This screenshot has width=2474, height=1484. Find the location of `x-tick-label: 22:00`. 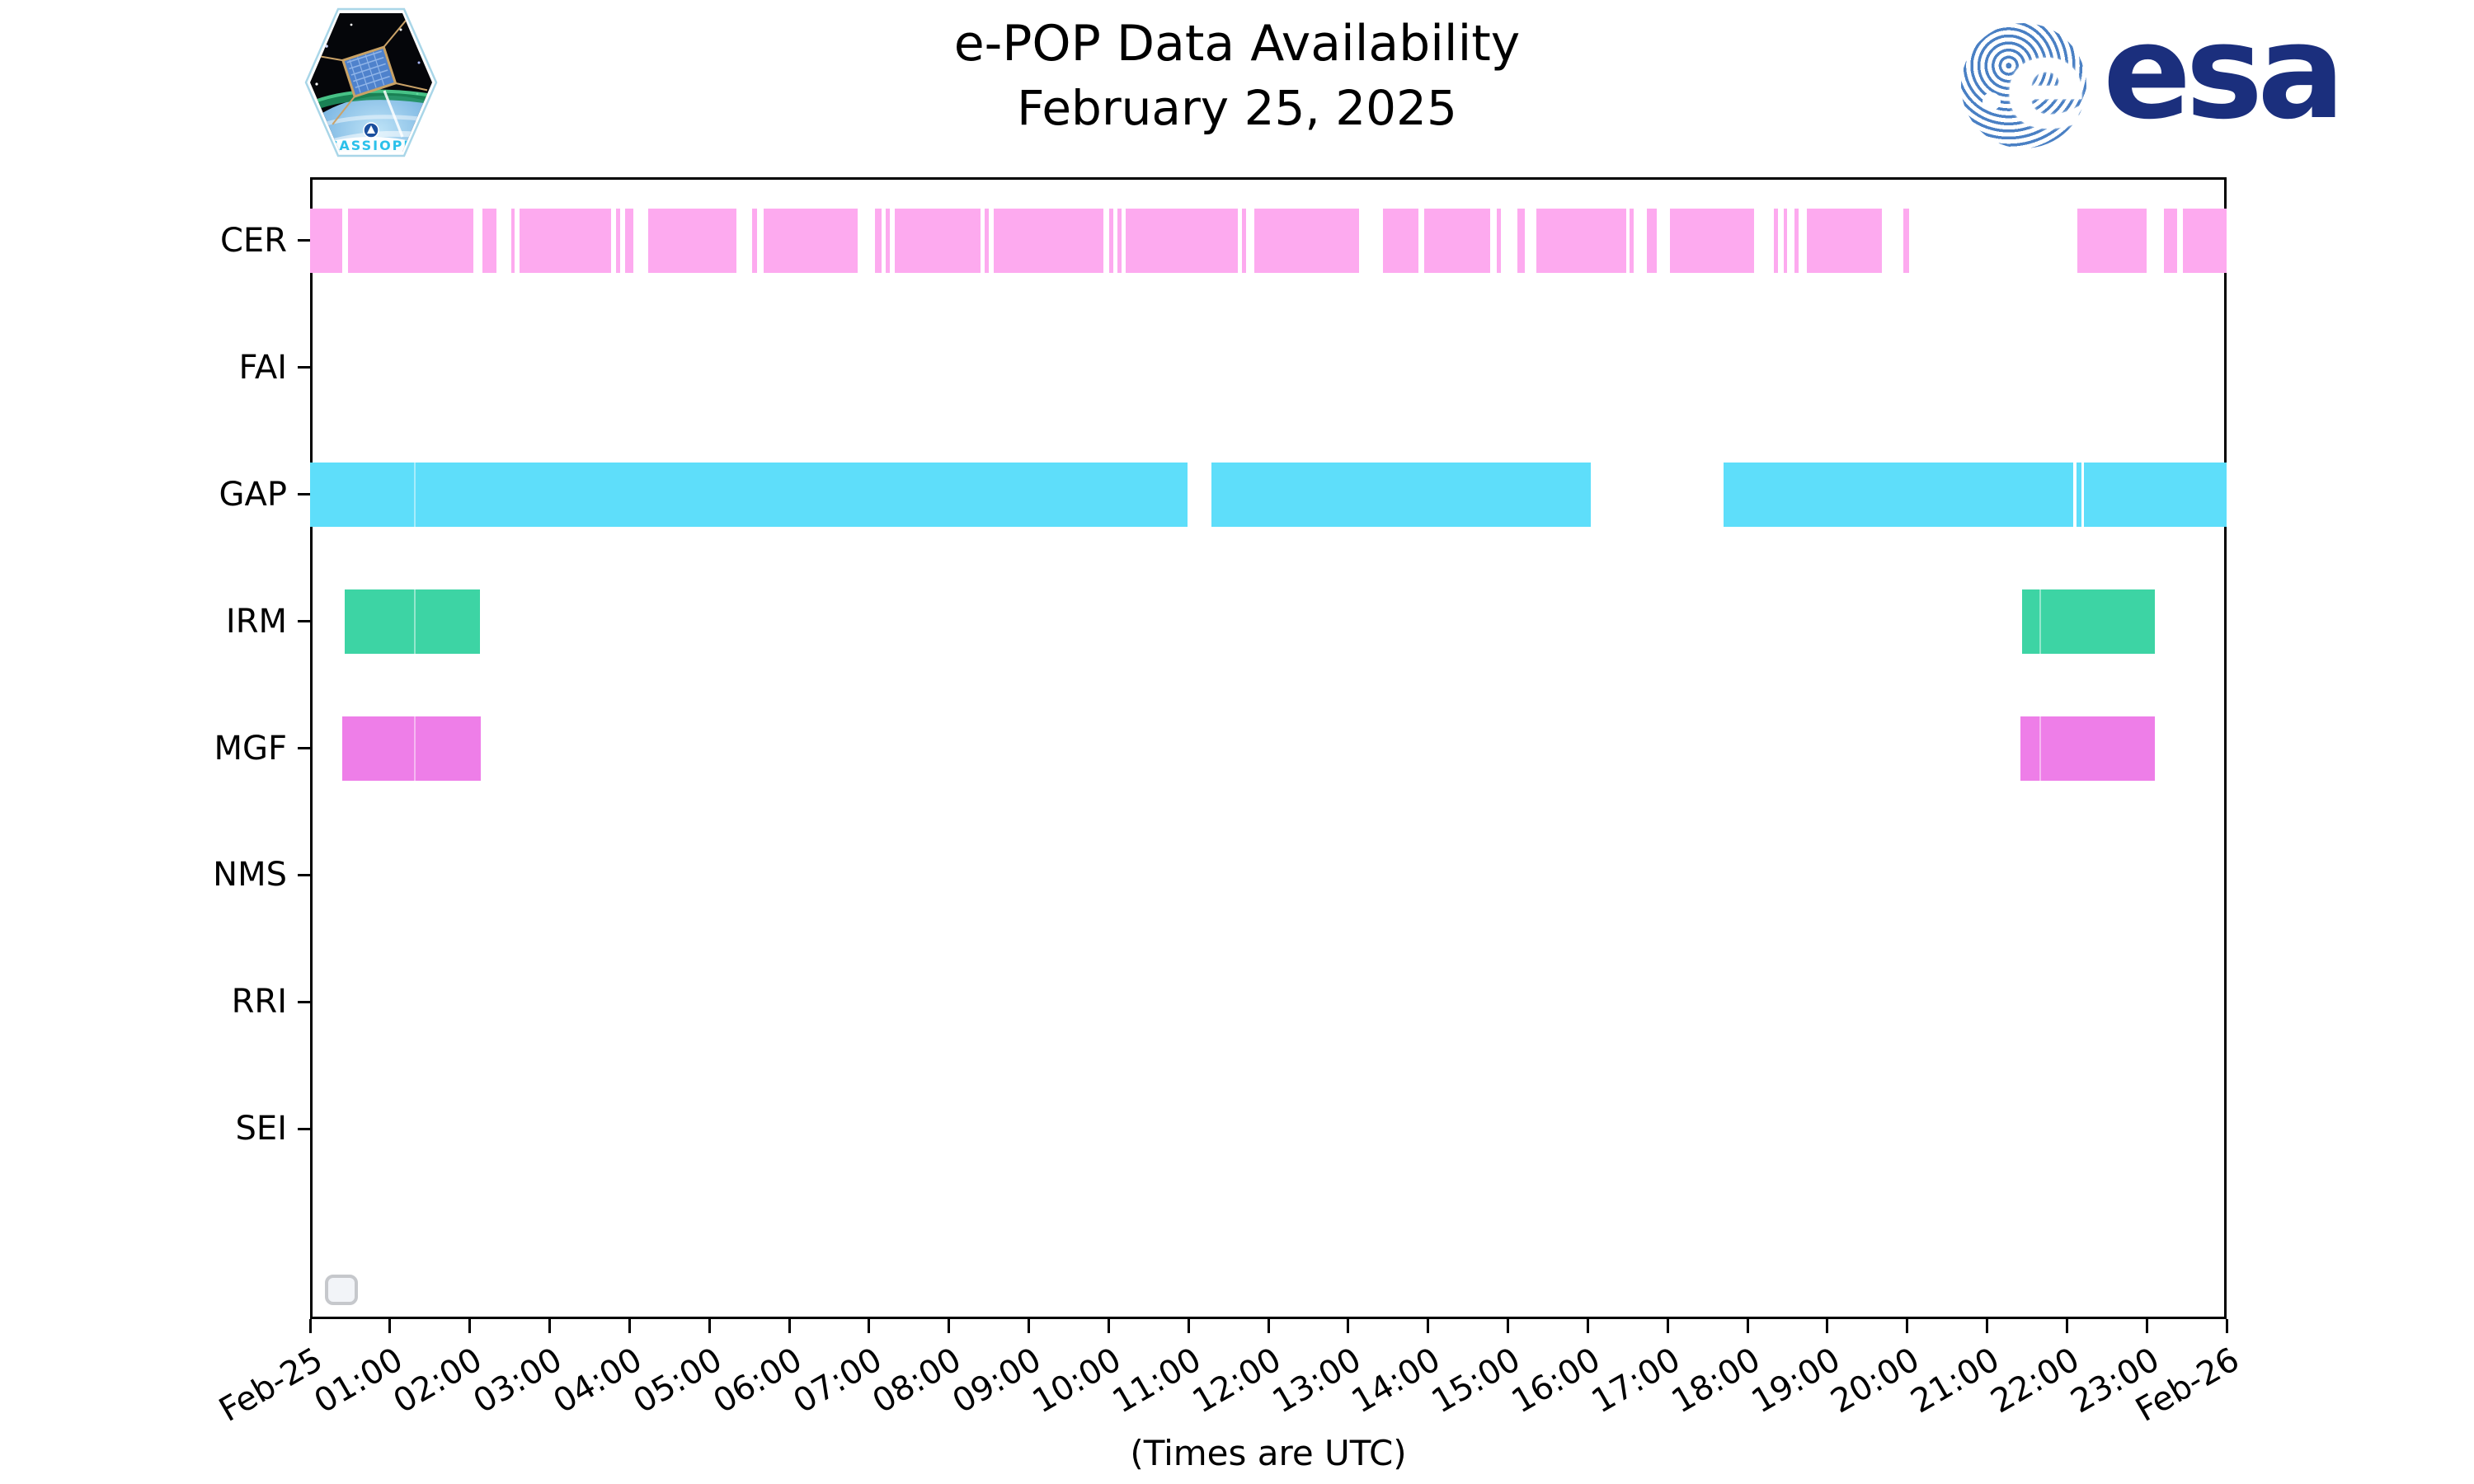

x-tick-label: 22:00 is located at coordinates (2035, 1381).